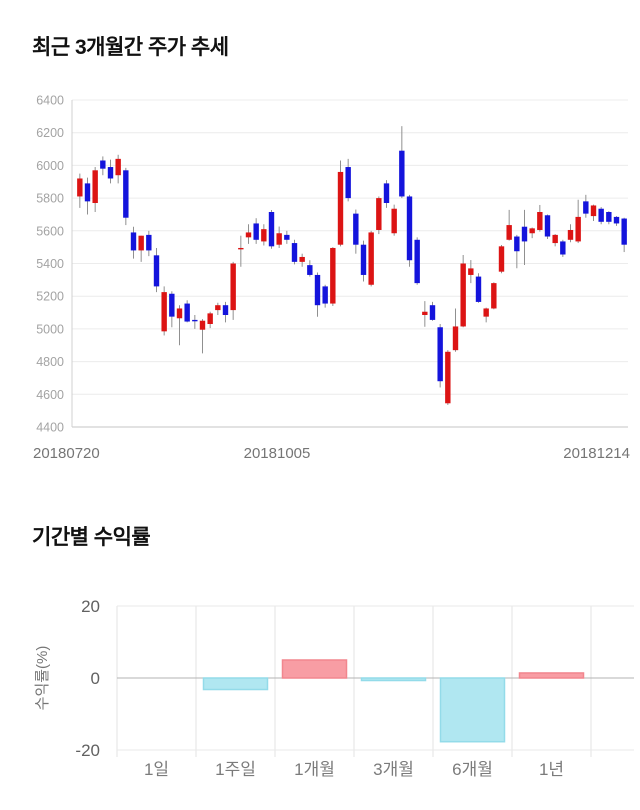 The height and width of the screenshot is (810, 640). I want to click on price-y-tick-label: 6200, so click(50, 133).